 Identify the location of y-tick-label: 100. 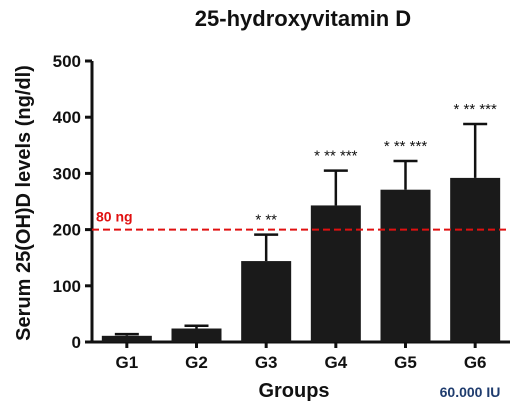
(67, 286).